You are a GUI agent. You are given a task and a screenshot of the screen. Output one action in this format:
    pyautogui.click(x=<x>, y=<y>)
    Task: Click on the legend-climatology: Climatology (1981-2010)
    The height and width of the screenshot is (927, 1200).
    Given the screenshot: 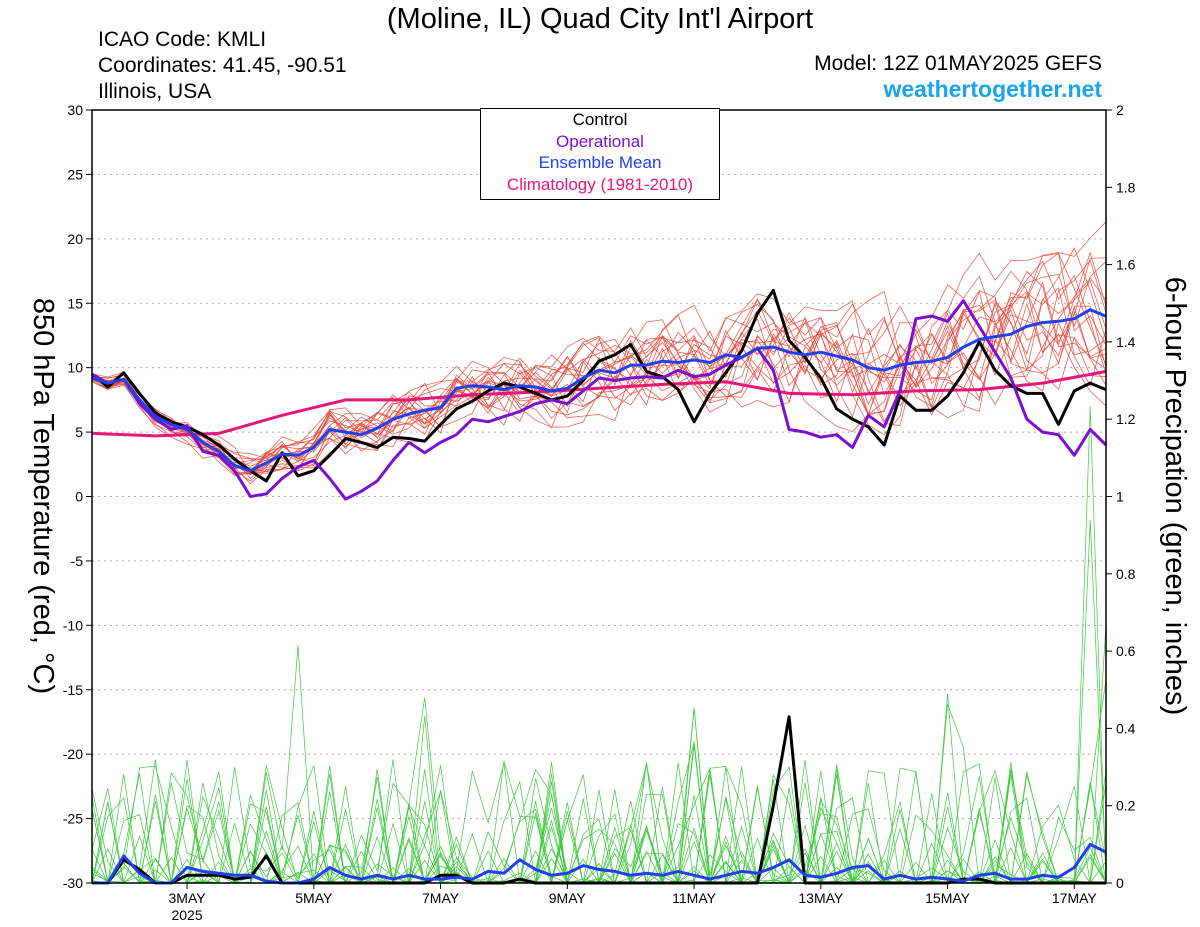 What is the action you would take?
    pyautogui.click(x=600, y=184)
    